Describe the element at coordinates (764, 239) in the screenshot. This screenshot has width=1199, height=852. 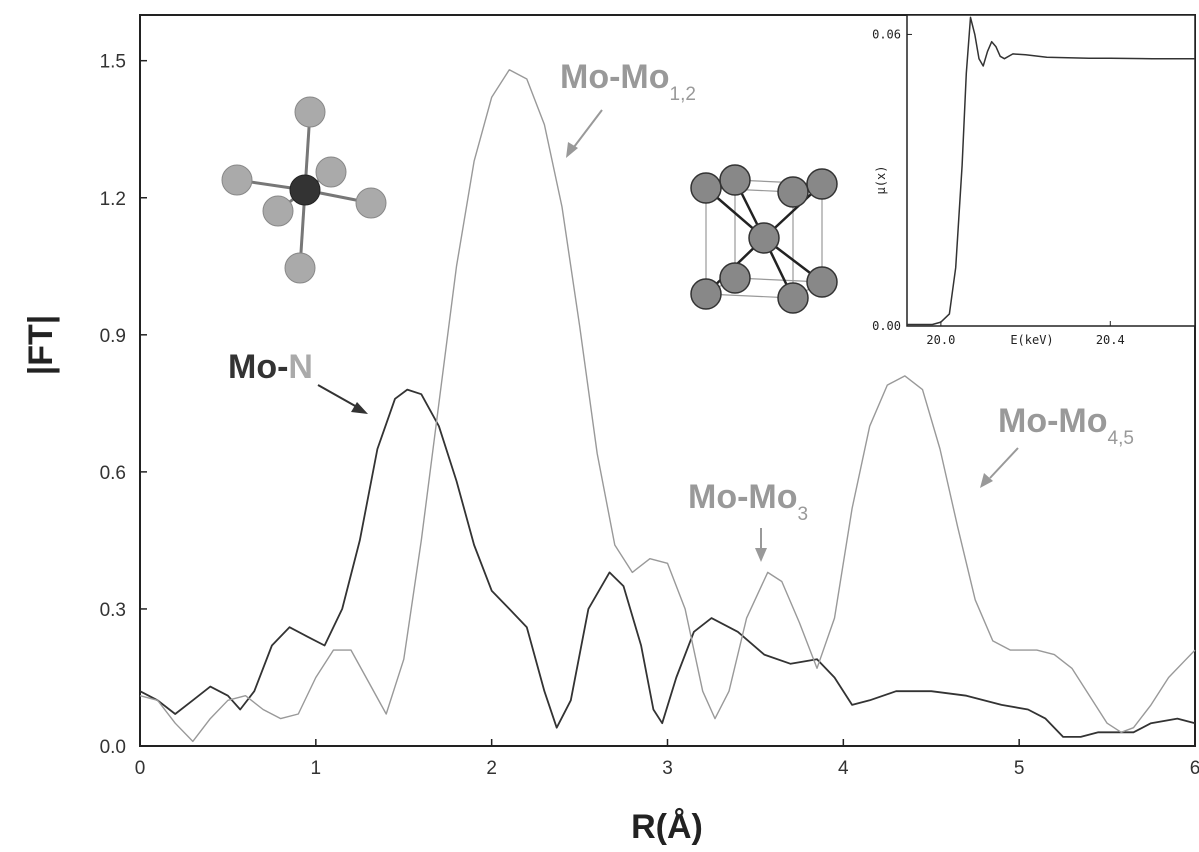
I see `bcc-crystal-illustration` at that location.